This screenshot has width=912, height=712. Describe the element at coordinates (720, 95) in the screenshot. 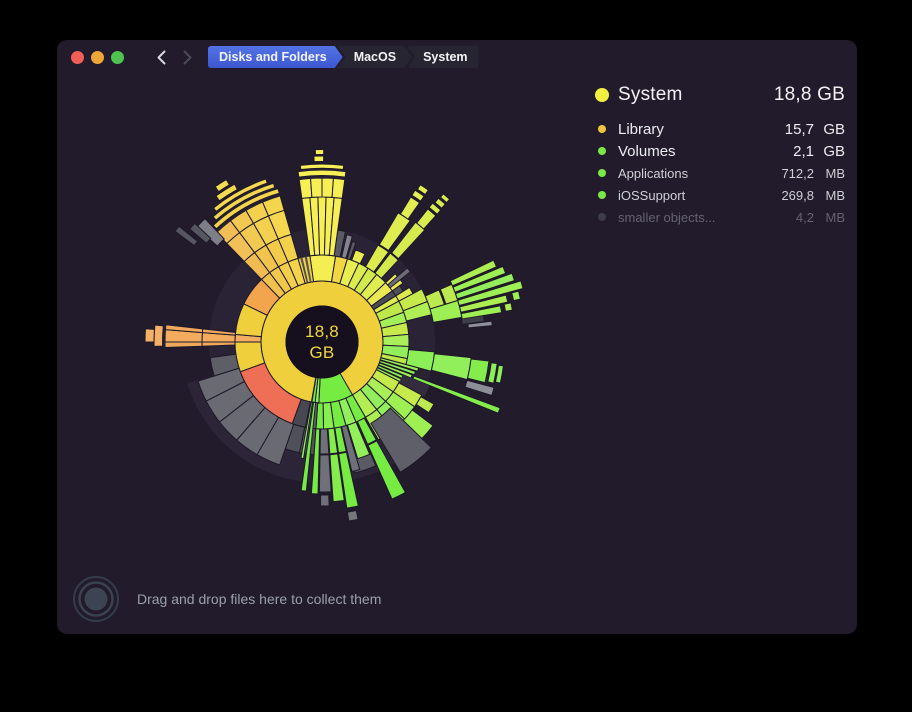

I see `legend-header: System 18,8 GB` at that location.